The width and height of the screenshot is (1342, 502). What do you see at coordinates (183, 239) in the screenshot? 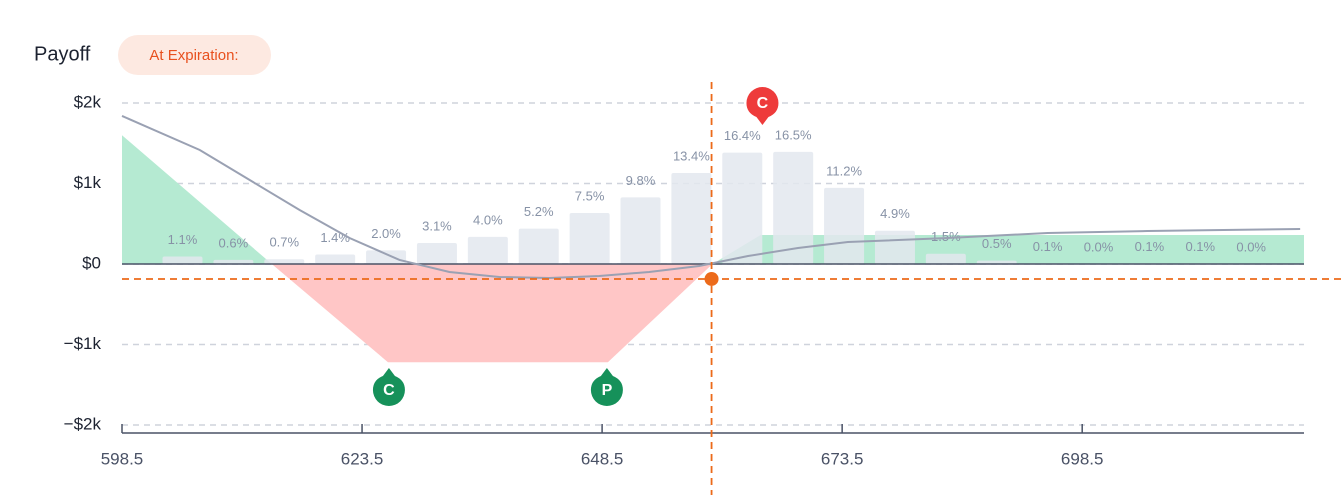
I see `bar-label: 1.1%` at bounding box center [183, 239].